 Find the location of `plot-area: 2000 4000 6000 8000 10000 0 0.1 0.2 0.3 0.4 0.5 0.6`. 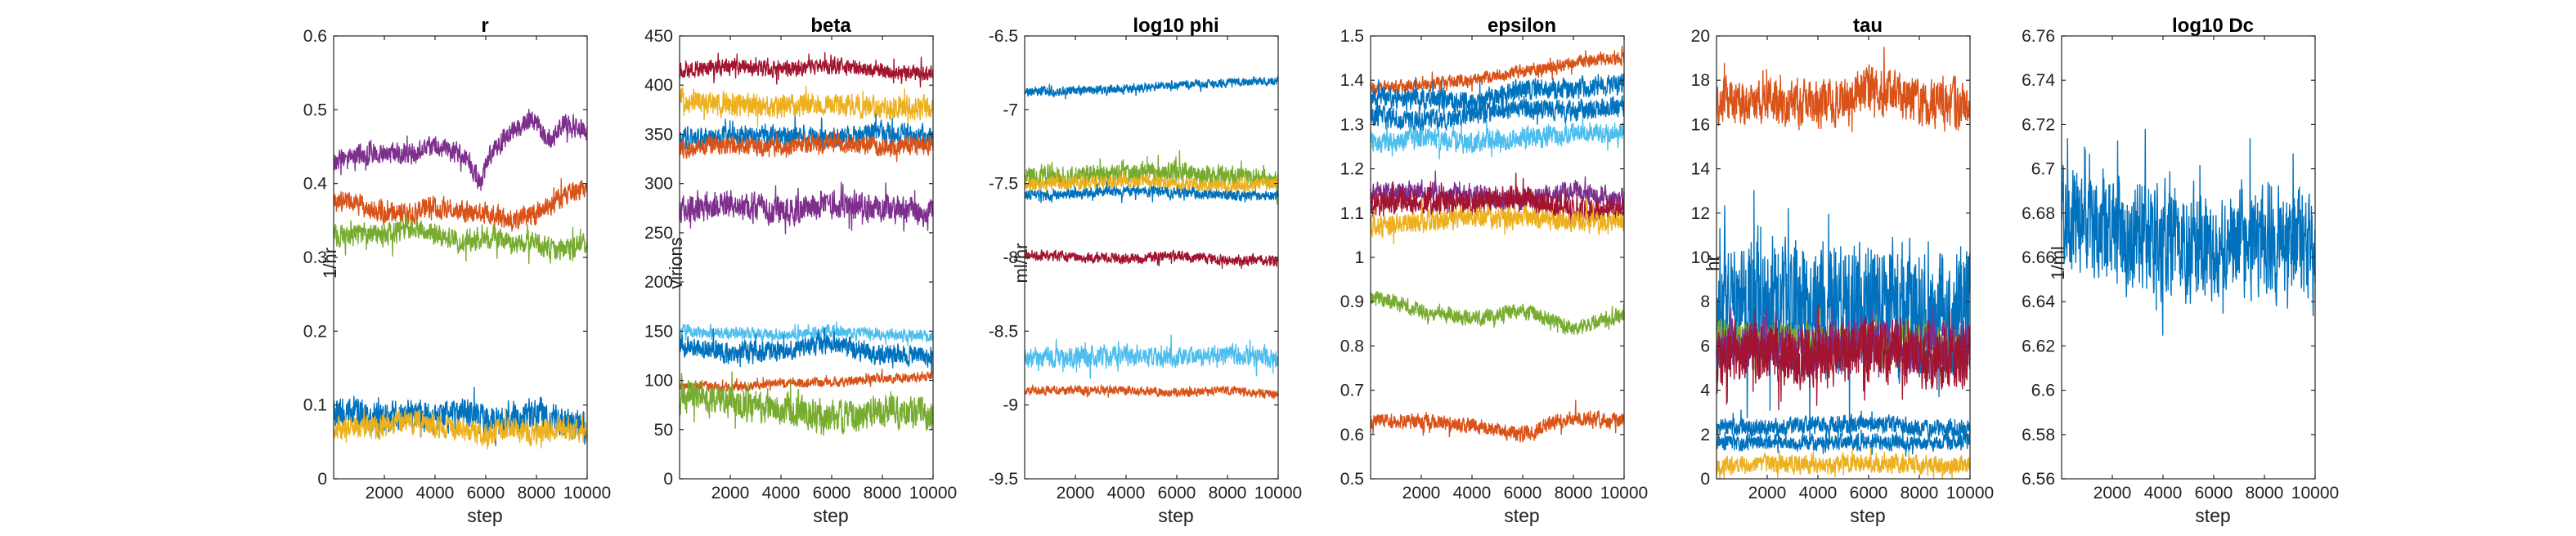

plot-area: 2000 4000 6000 8000 10000 0 0.1 0.2 0.3 0.4 0.5 0.6 is located at coordinates (457, 264).